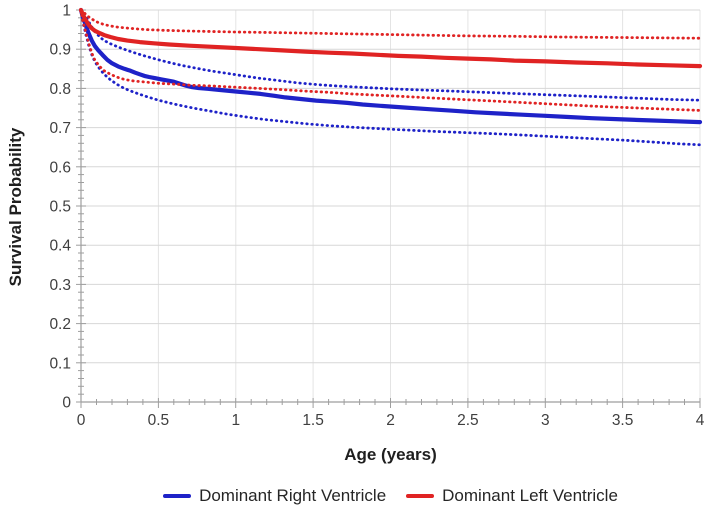 This screenshot has width=706, height=514. What do you see at coordinates (623, 420) in the screenshot?
I see `x-tick-label: 3.5` at bounding box center [623, 420].